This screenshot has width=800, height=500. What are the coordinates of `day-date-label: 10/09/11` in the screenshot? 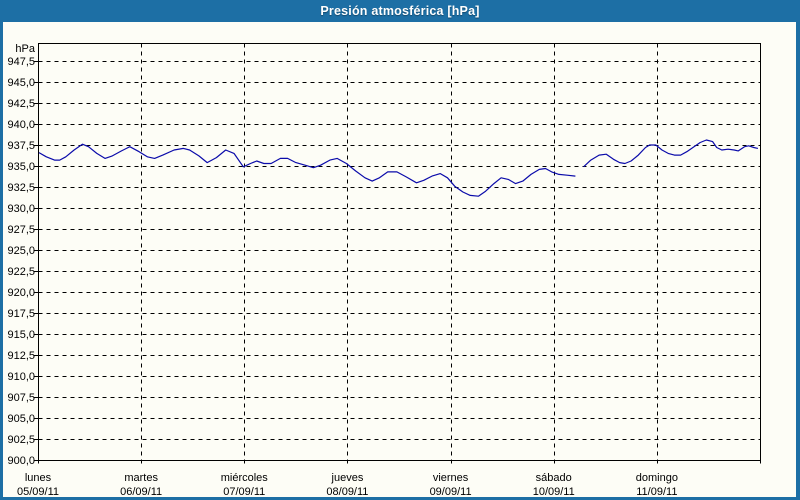 It's located at (554, 492).